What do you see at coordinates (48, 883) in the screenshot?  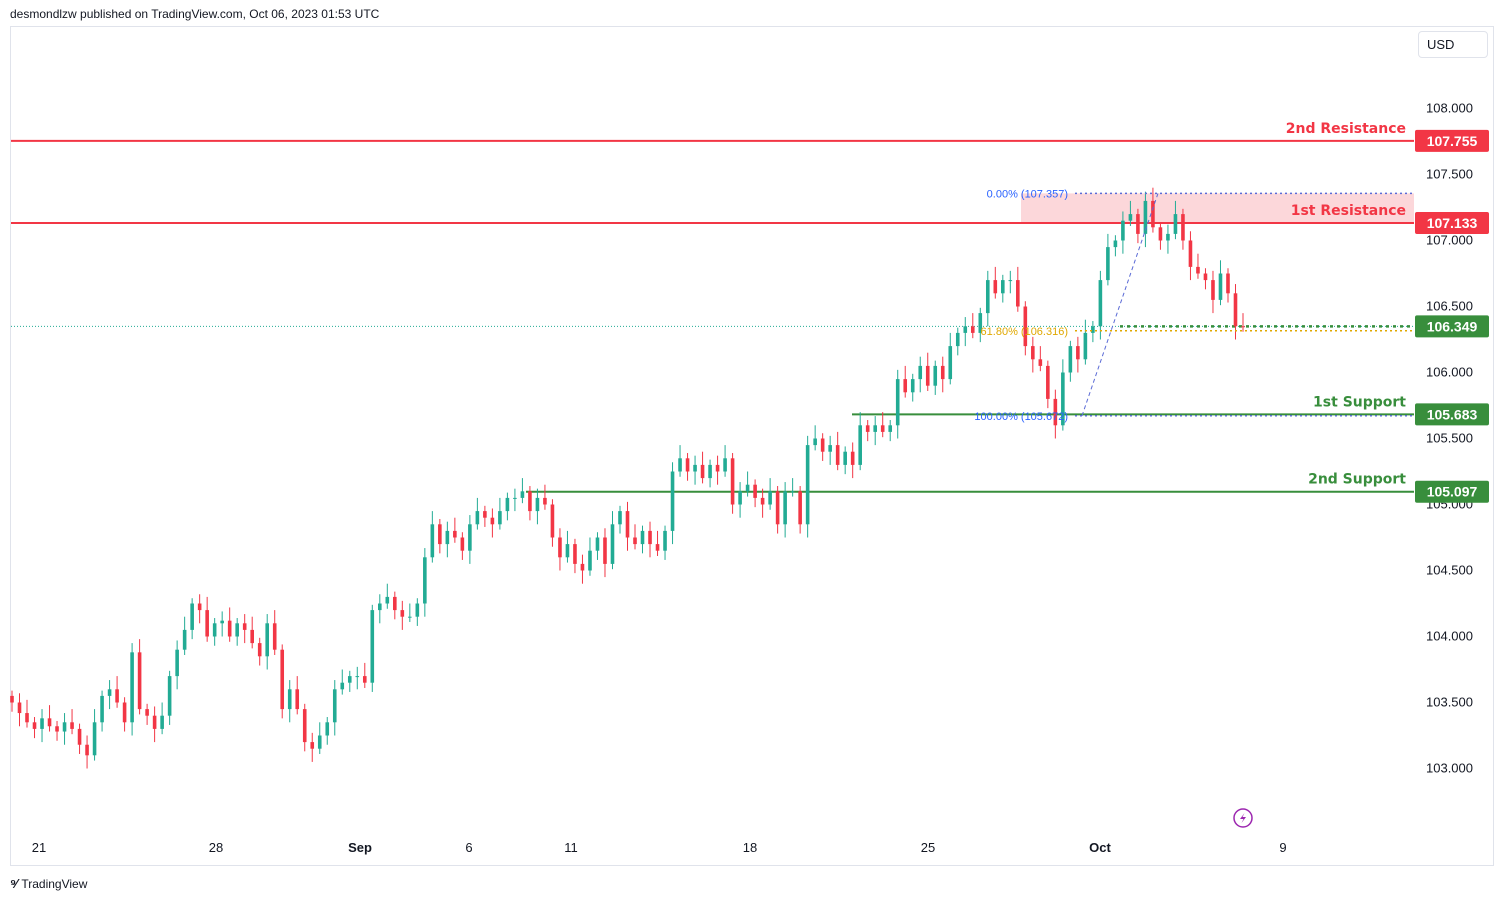 I see `footer-brand: ⁹⁄ TradingView` at bounding box center [48, 883].